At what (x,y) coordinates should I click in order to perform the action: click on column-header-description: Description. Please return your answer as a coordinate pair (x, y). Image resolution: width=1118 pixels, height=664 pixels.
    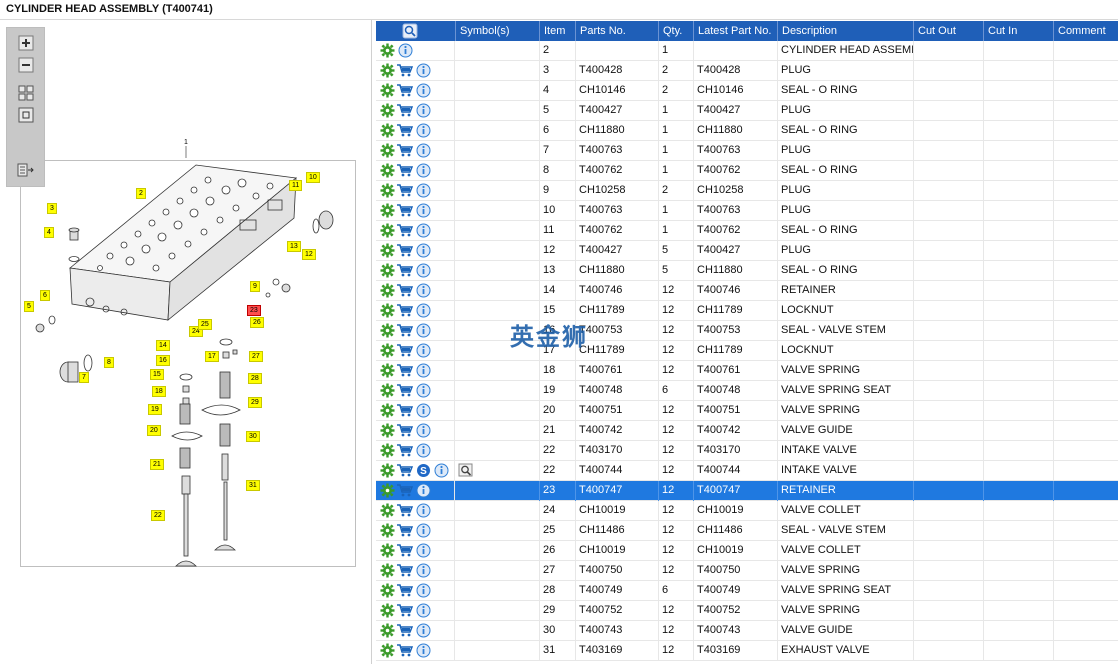
    Looking at the image, I should click on (846, 31).